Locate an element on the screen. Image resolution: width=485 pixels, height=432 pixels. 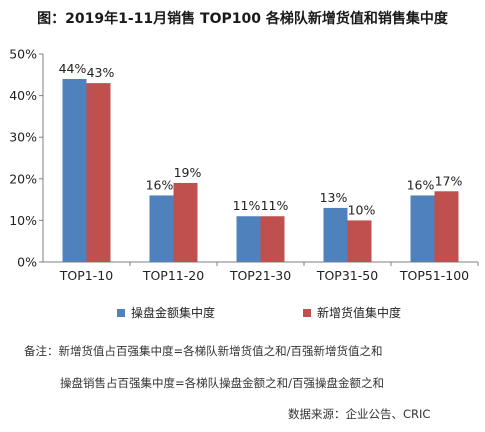
chart-legend: 操盘金额集中度 新增货值集中度 is located at coordinates (242, 312).